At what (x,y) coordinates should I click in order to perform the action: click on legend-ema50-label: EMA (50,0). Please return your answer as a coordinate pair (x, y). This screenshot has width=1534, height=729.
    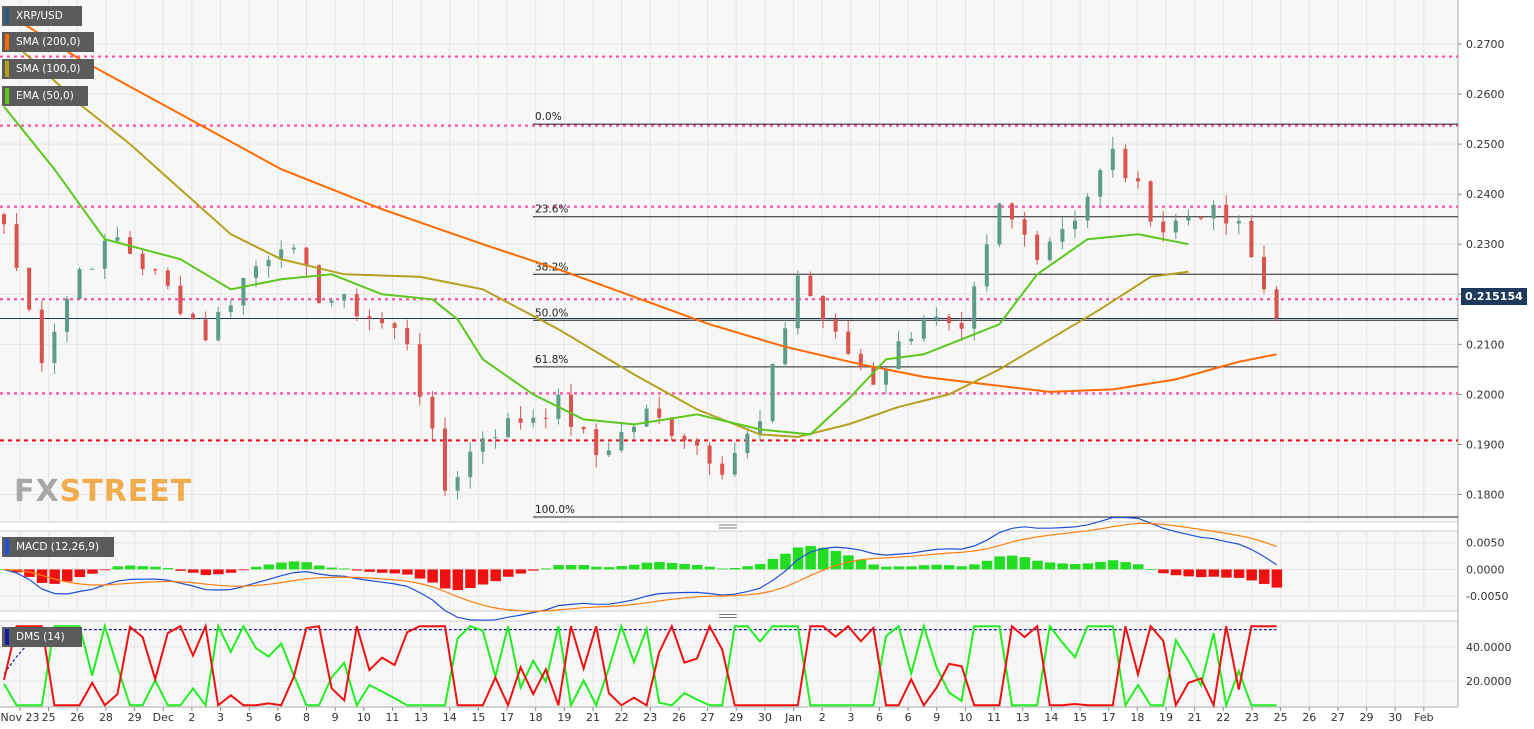
    Looking at the image, I should click on (45, 96).